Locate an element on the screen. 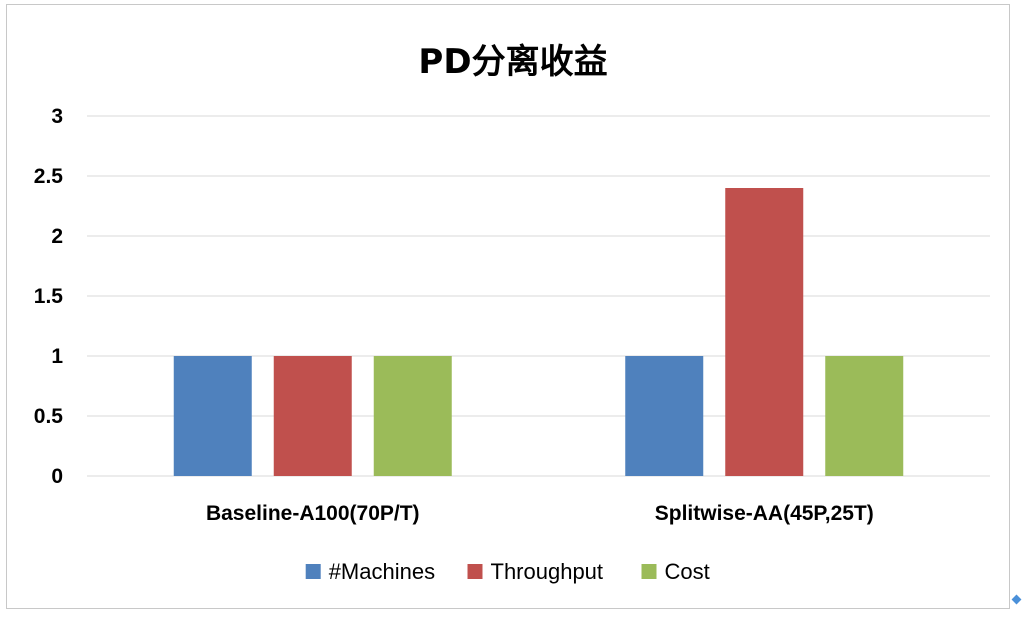  legend-label: Cost is located at coordinates (687, 571).